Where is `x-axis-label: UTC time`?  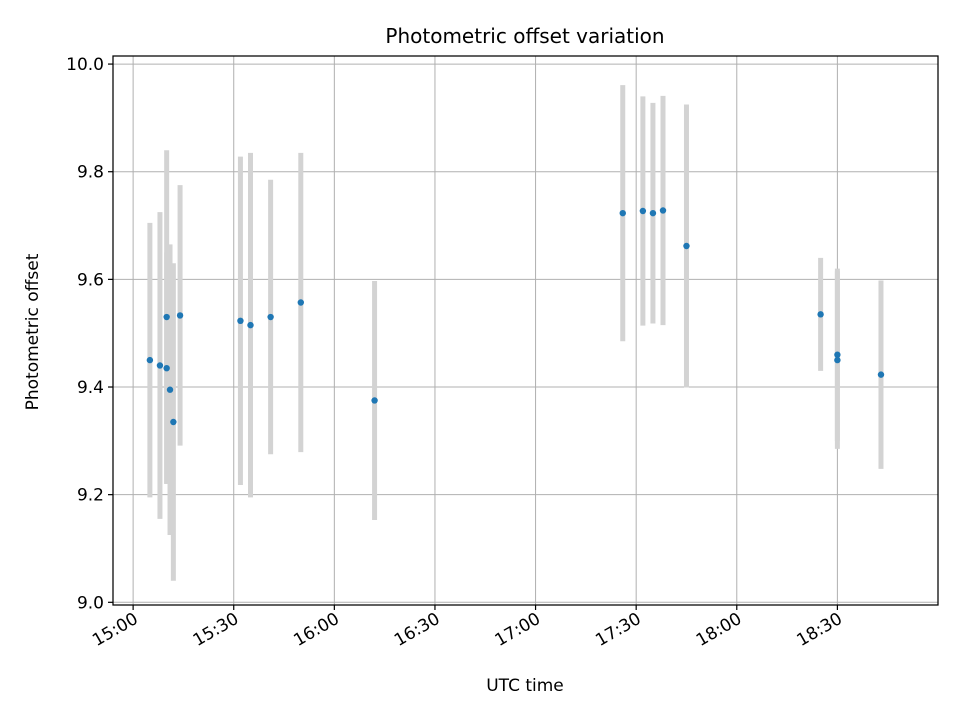 x-axis-label: UTC time is located at coordinates (525, 686).